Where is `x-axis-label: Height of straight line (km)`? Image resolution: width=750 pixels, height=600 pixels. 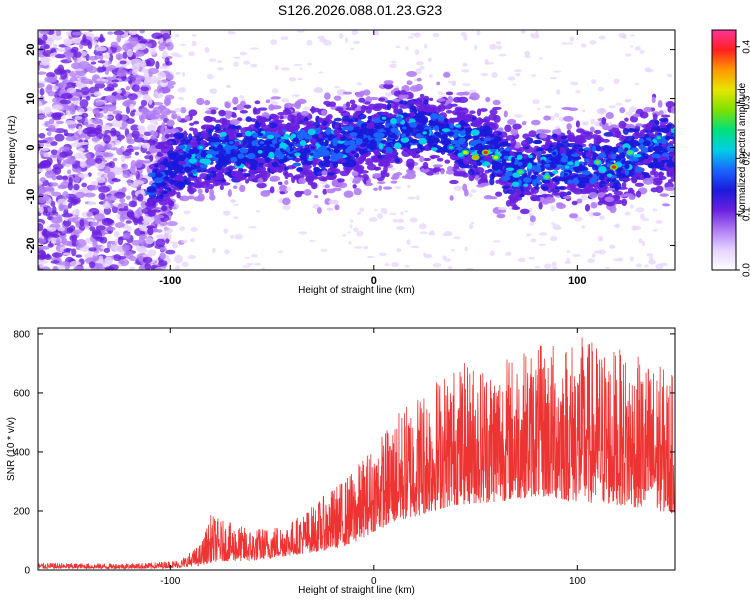 x-axis-label: Height of straight line (km) is located at coordinates (356, 290).